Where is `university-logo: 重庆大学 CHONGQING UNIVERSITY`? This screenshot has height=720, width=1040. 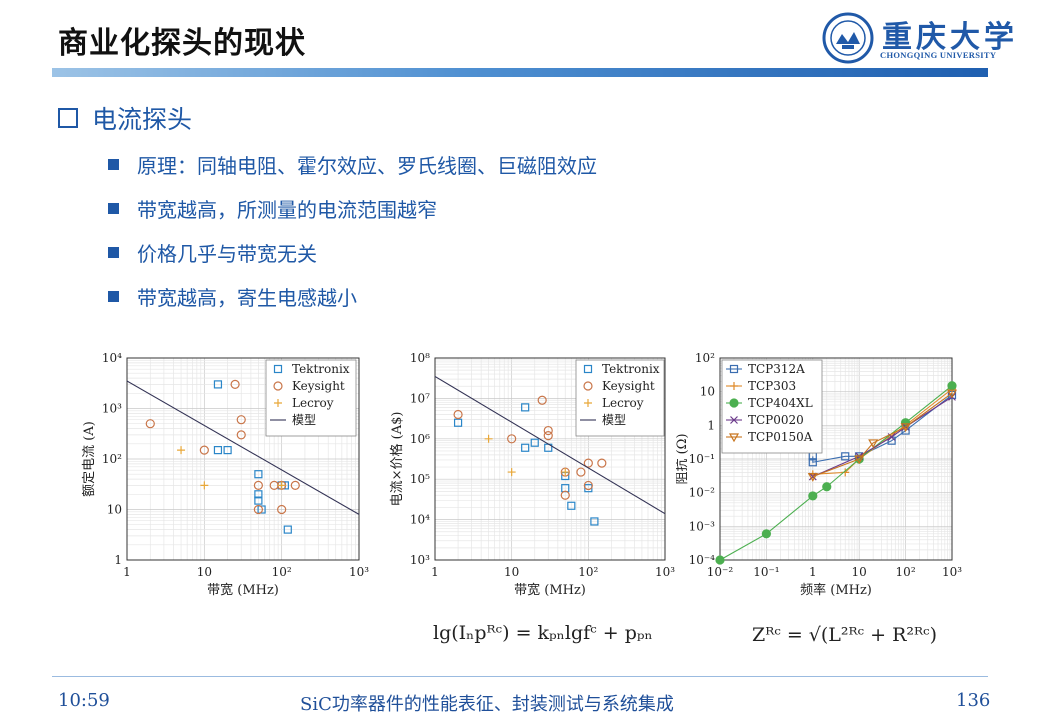 university-logo: 重庆大学 CHONGQING UNIVERSITY is located at coordinates (918, 38).